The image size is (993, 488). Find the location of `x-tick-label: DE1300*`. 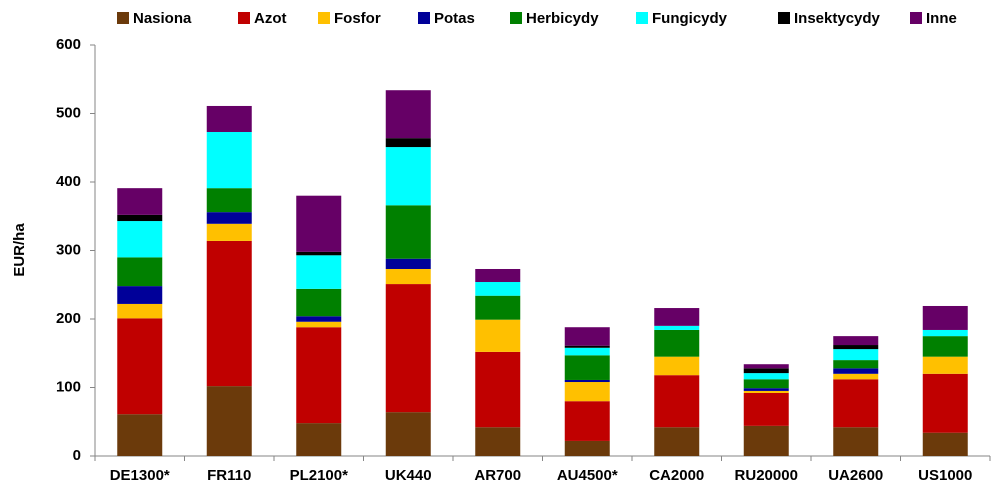

x-tick-label: DE1300* is located at coordinates (140, 475).